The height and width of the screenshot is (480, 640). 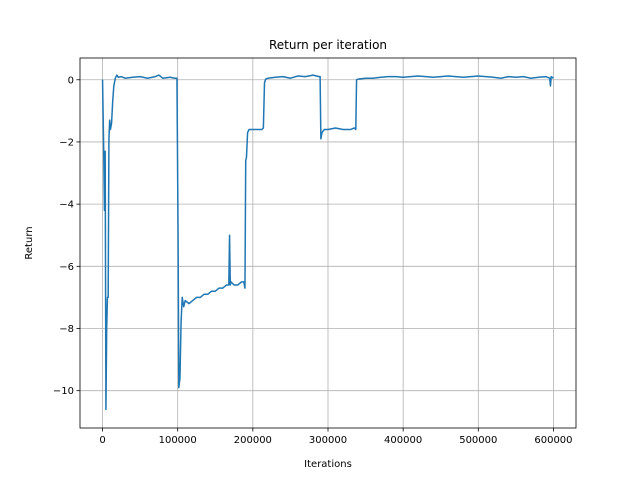 I want to click on x-tick-label: 200000, so click(x=253, y=440).